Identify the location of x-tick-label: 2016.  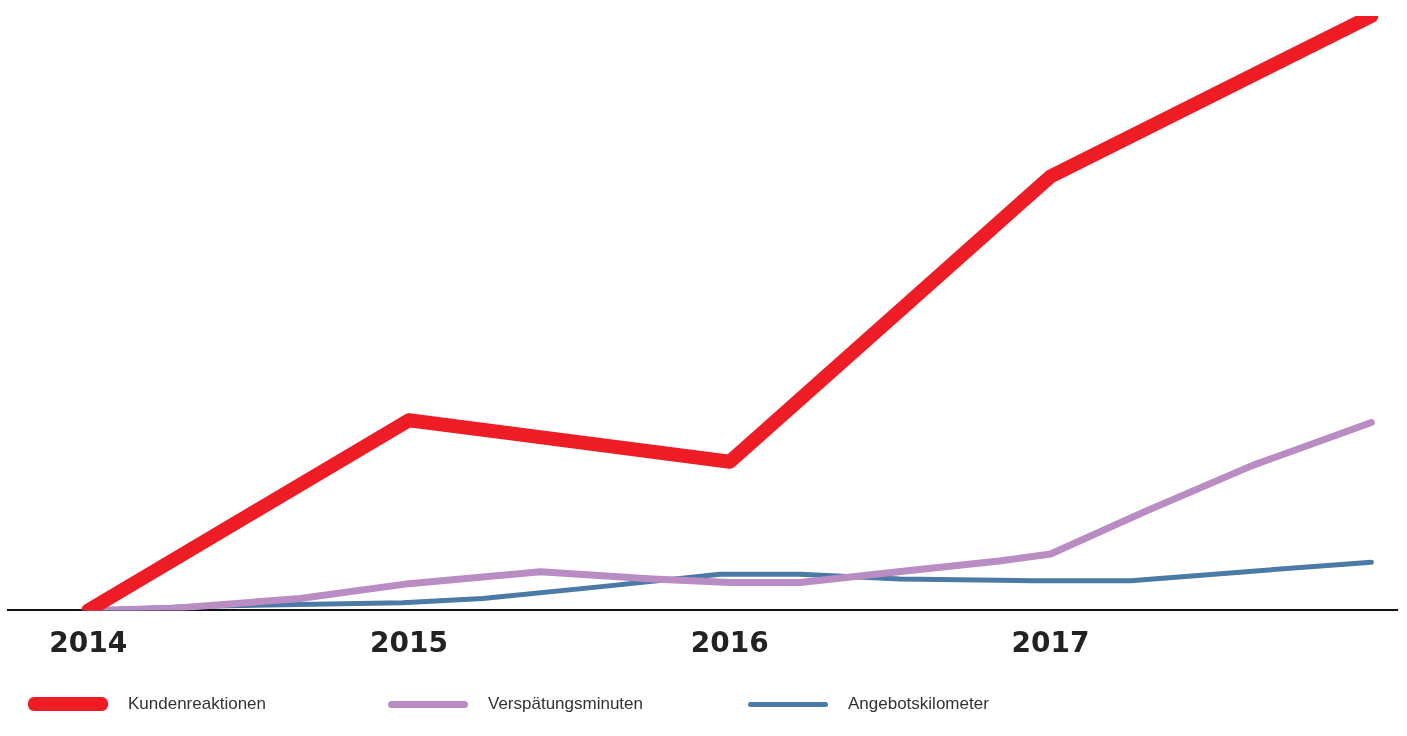
(729, 643).